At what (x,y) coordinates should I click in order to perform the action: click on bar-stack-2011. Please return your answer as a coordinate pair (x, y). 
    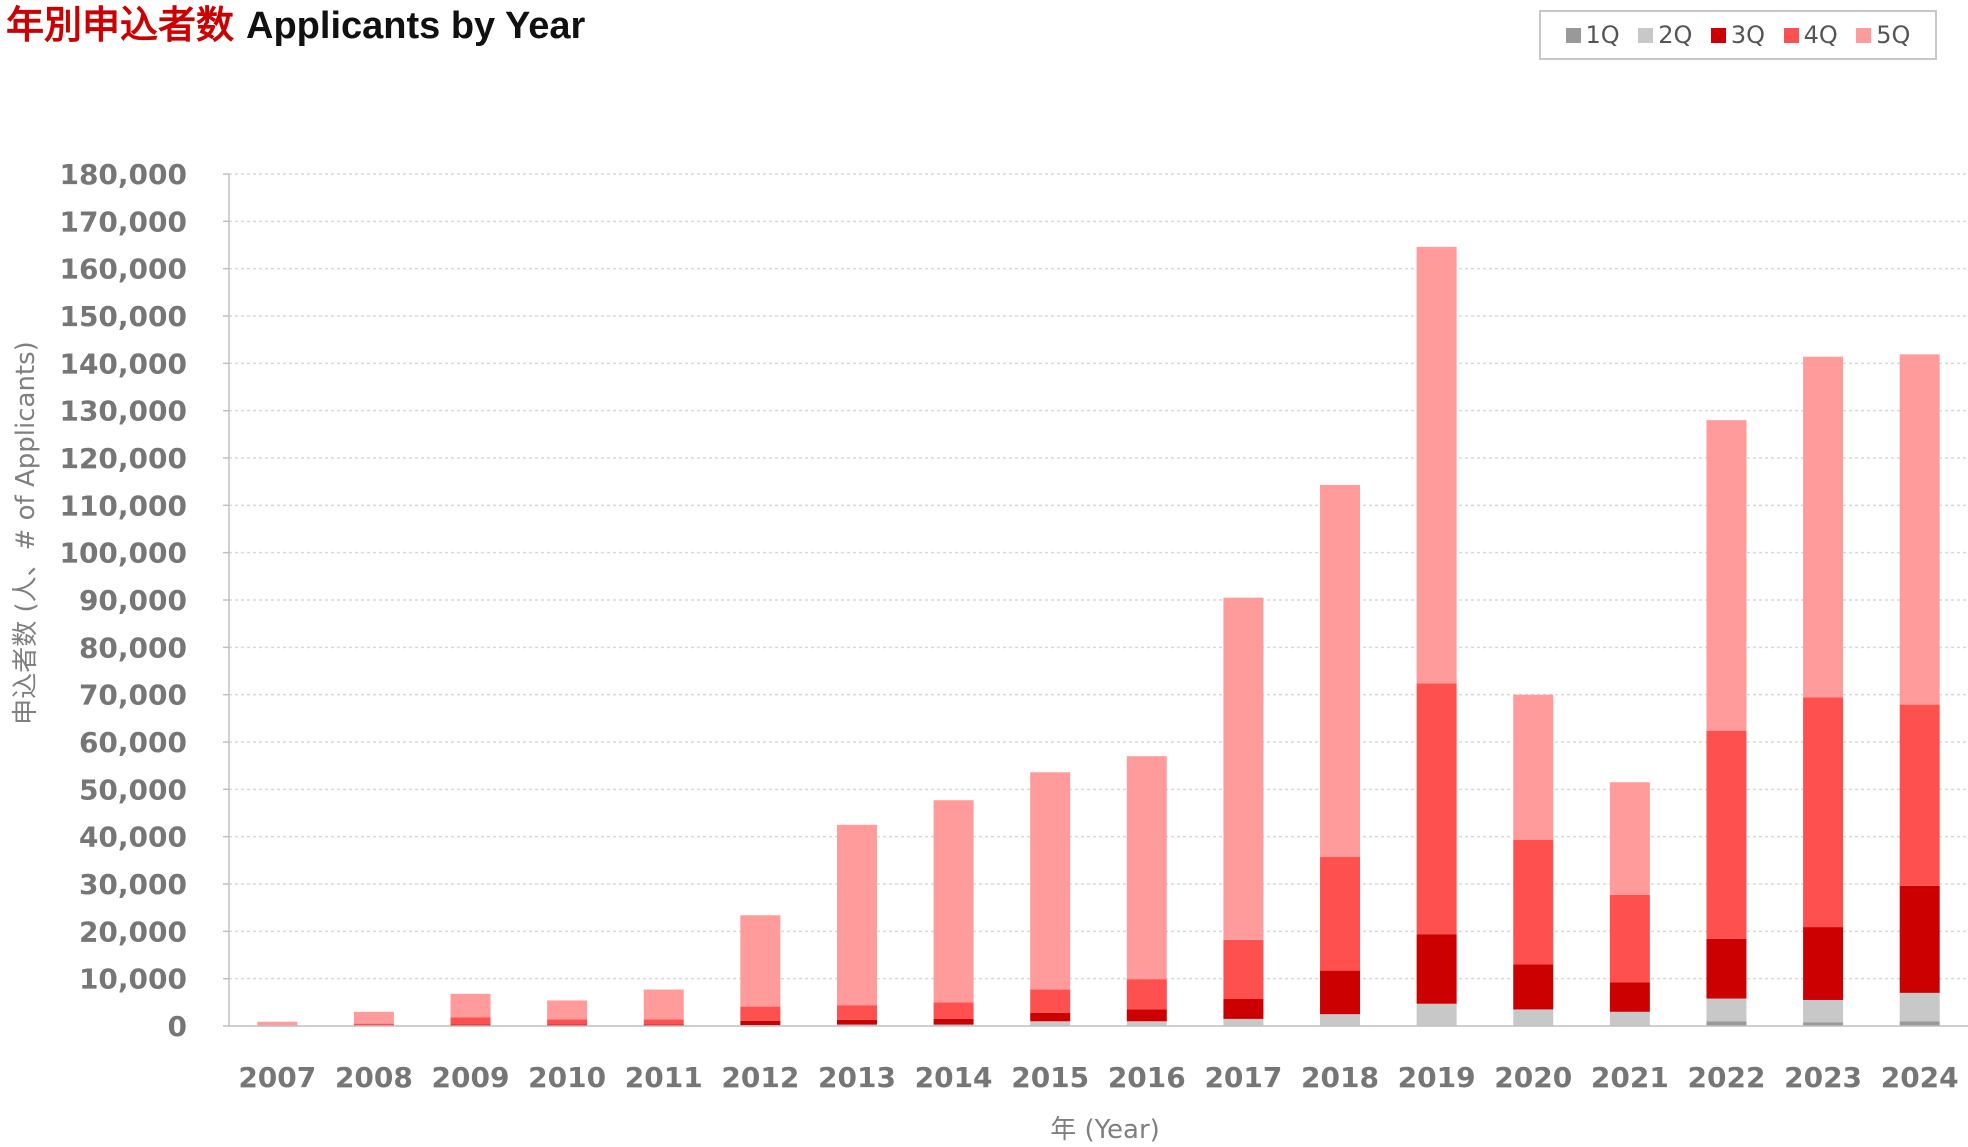
    Looking at the image, I should click on (663, 1007).